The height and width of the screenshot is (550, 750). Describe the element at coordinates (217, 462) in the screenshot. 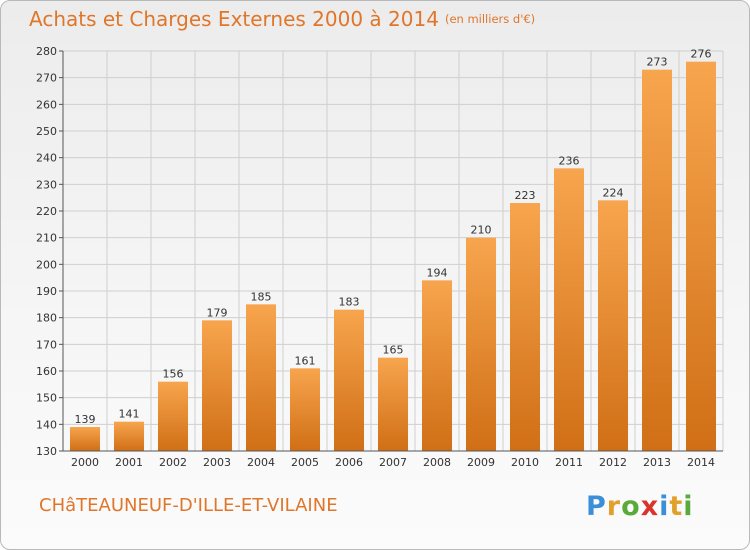

I see `x-tick-label: 2003` at that location.